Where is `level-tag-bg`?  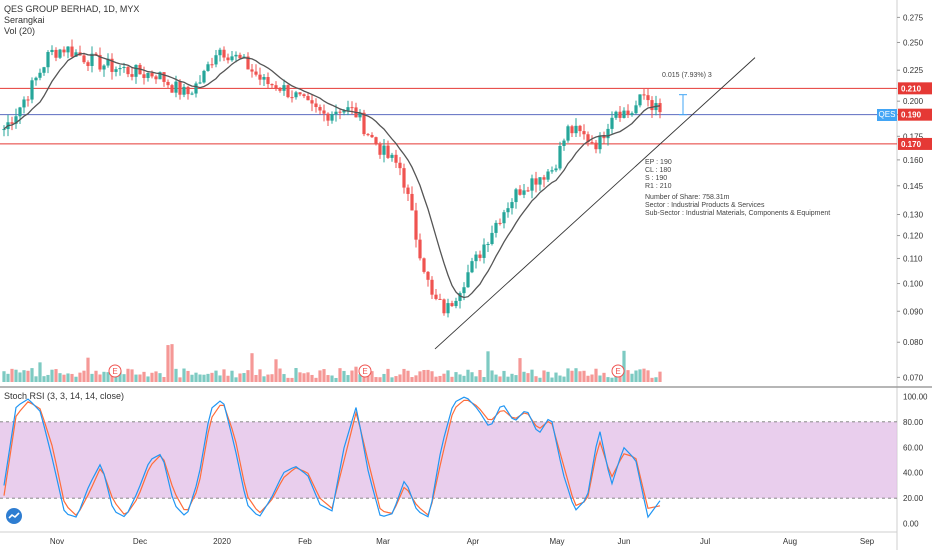
level-tag-bg is located at coordinates (915, 114).